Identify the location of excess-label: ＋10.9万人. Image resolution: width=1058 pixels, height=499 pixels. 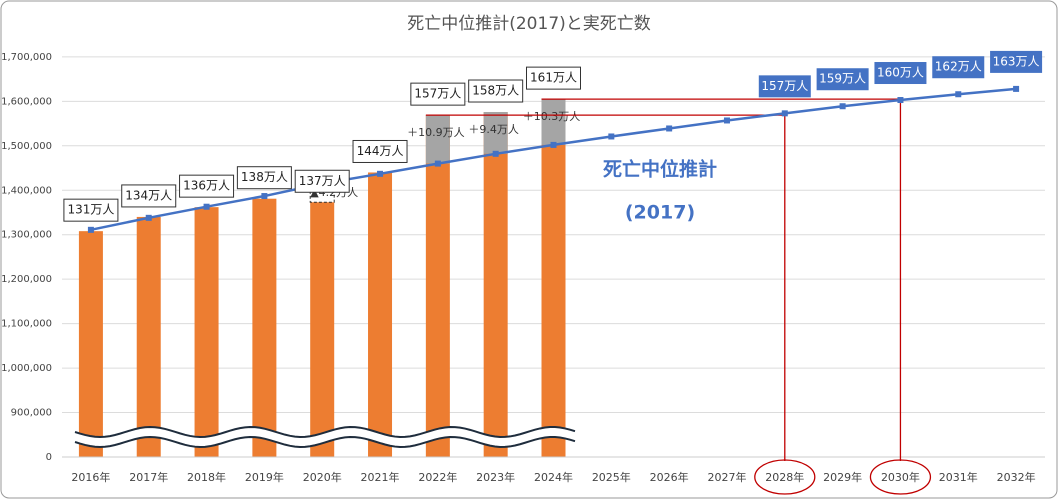
(436, 132).